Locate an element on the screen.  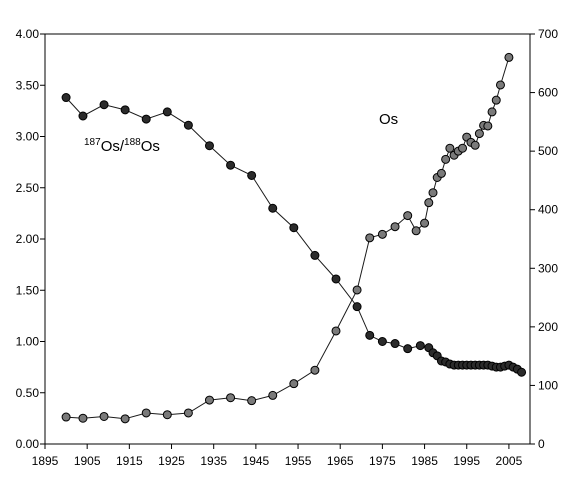
ratio-series-label: 187Os/188Os is located at coordinates (122, 146).